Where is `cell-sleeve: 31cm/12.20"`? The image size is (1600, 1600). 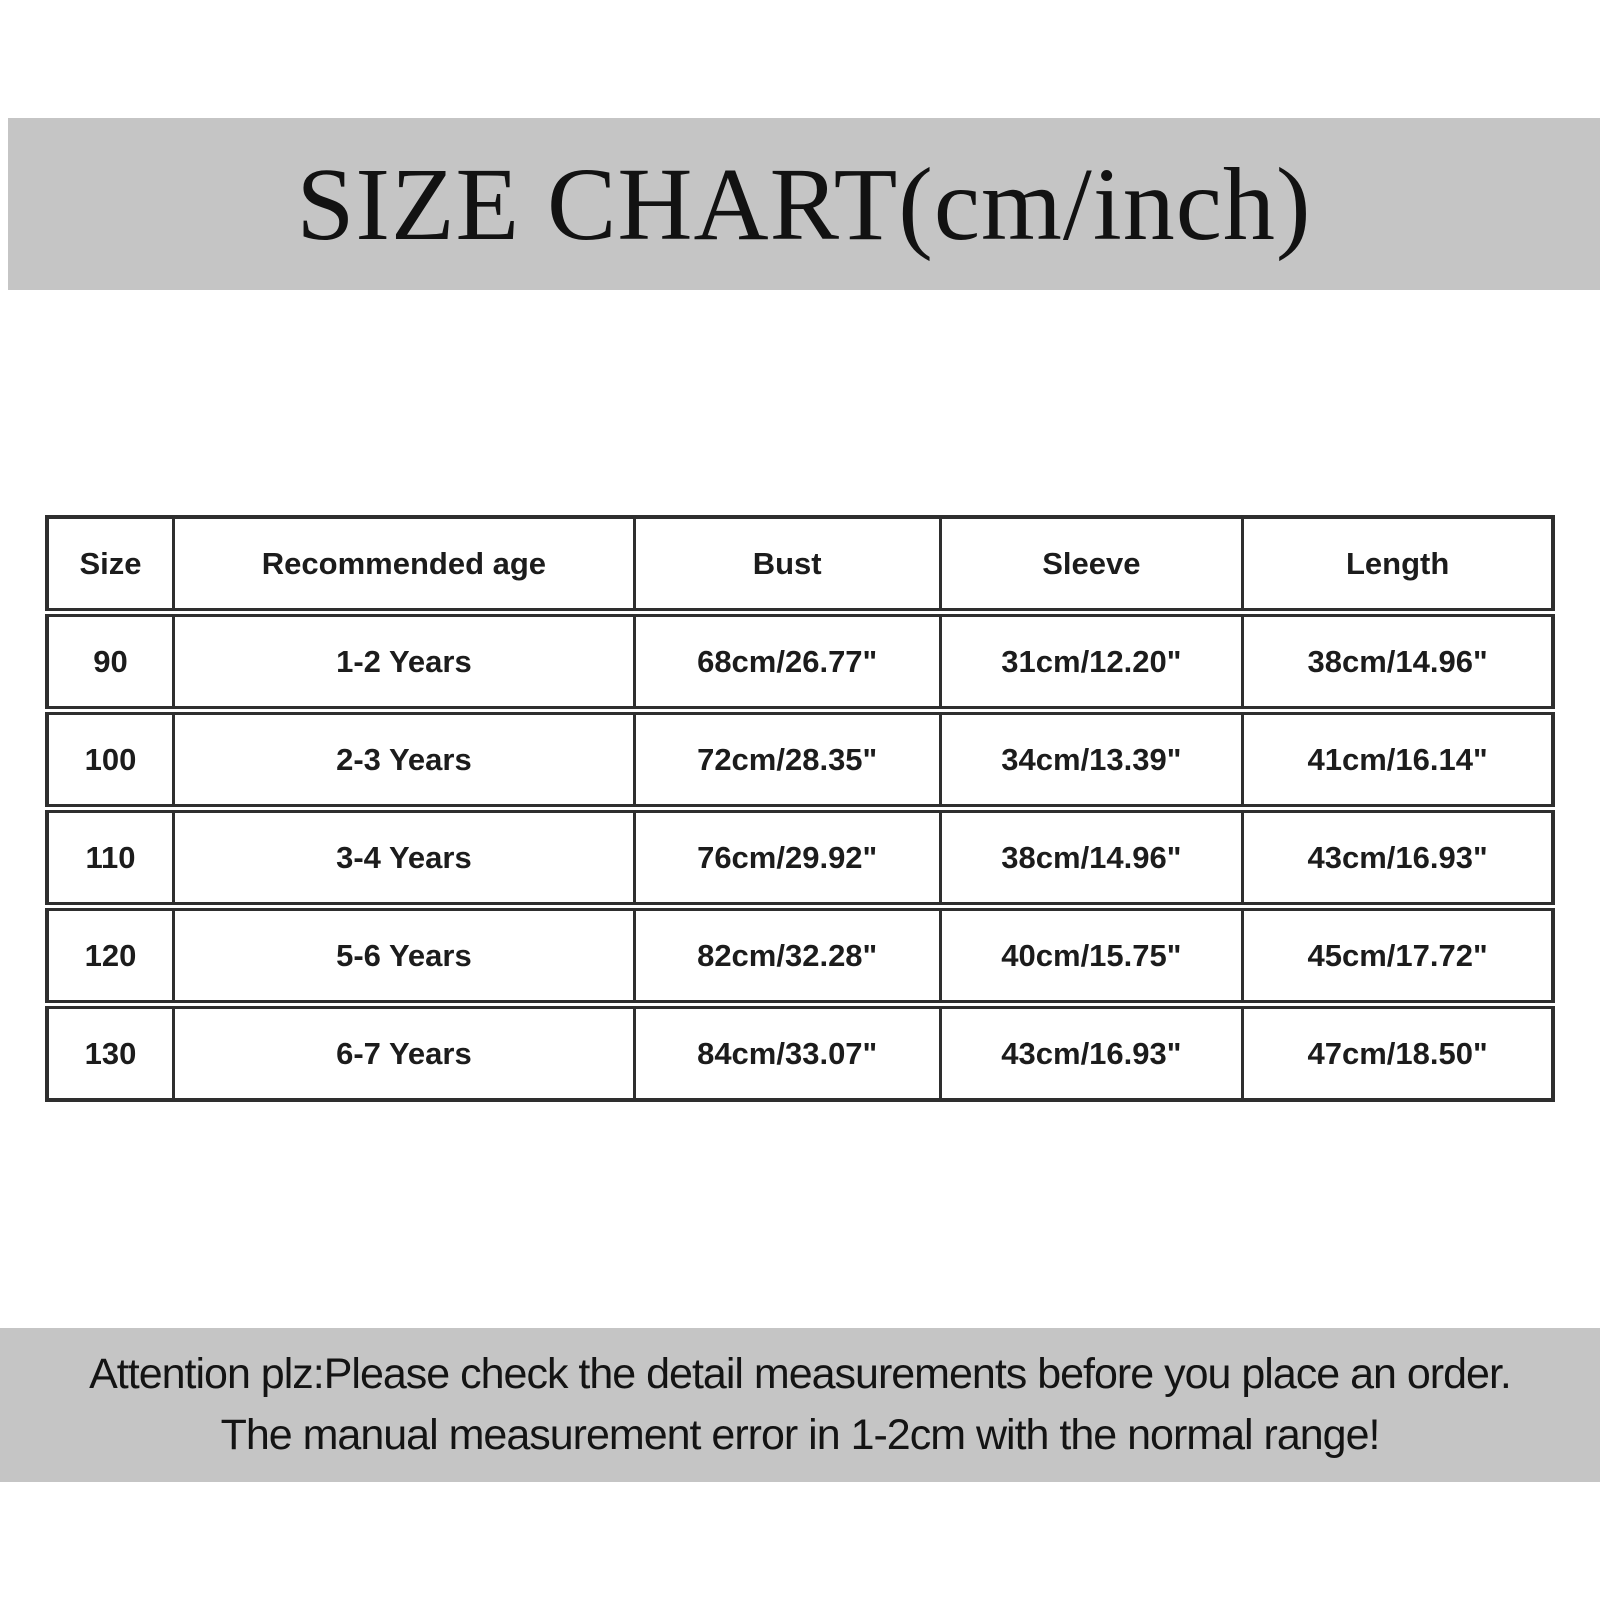 cell-sleeve: 31cm/12.20" is located at coordinates (1091, 663).